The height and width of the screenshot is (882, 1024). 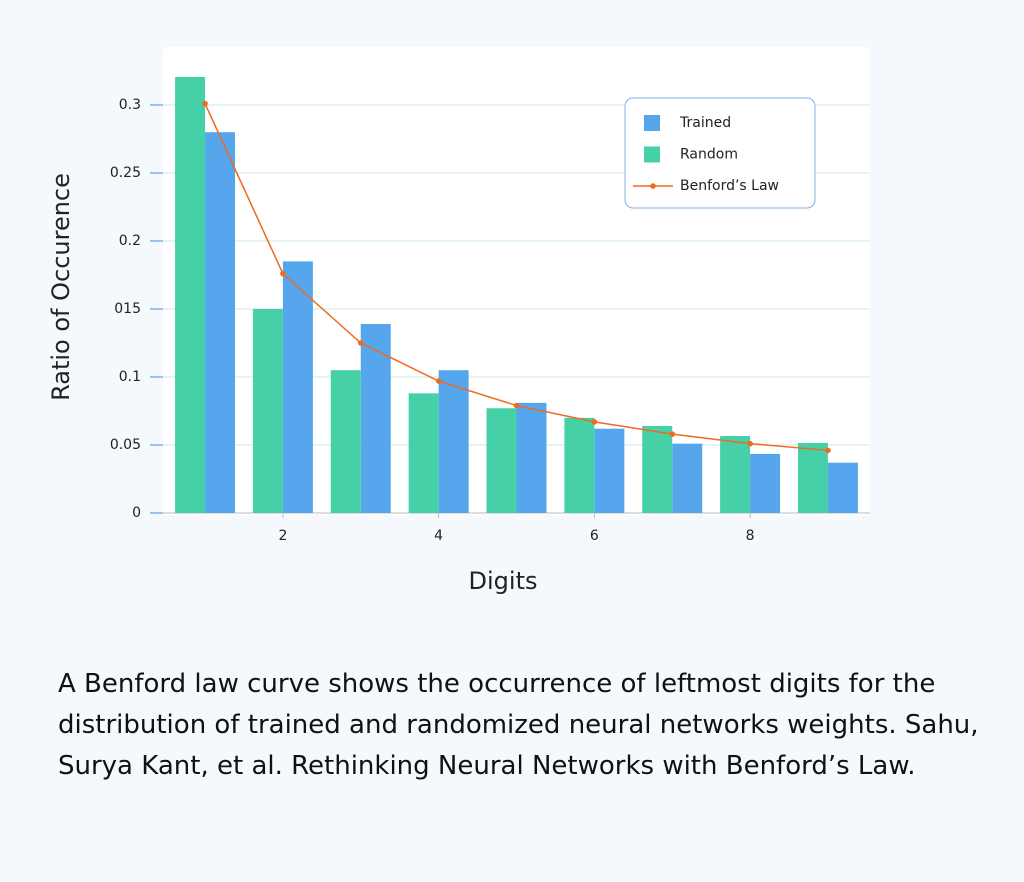 I want to click on y-tick-label: 0.2, so click(x=130, y=241).